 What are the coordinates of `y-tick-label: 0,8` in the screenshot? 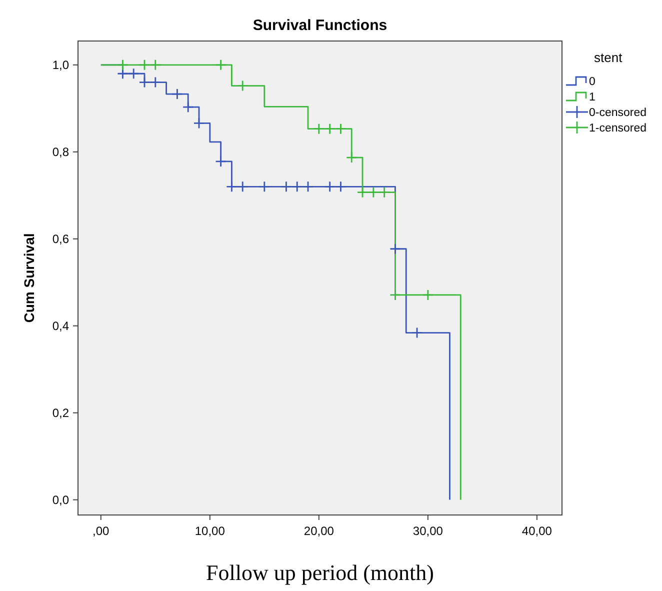 It's located at (61, 151).